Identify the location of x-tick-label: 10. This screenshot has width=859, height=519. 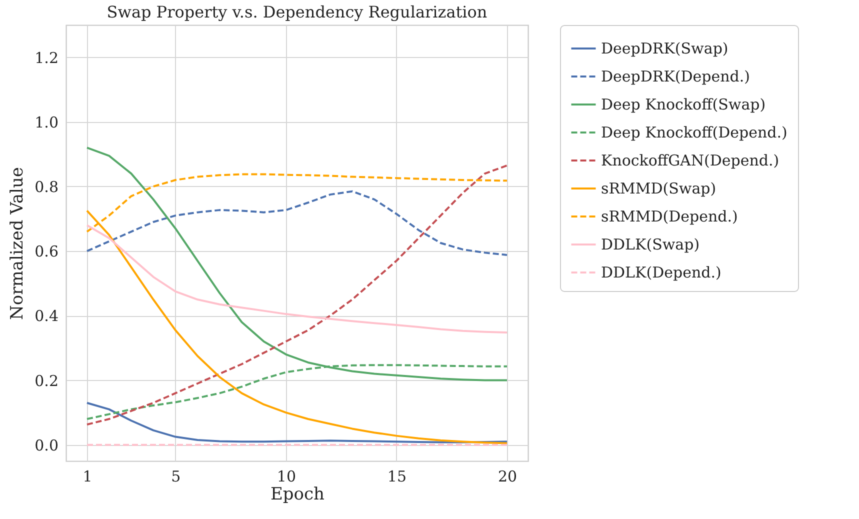
(286, 477).